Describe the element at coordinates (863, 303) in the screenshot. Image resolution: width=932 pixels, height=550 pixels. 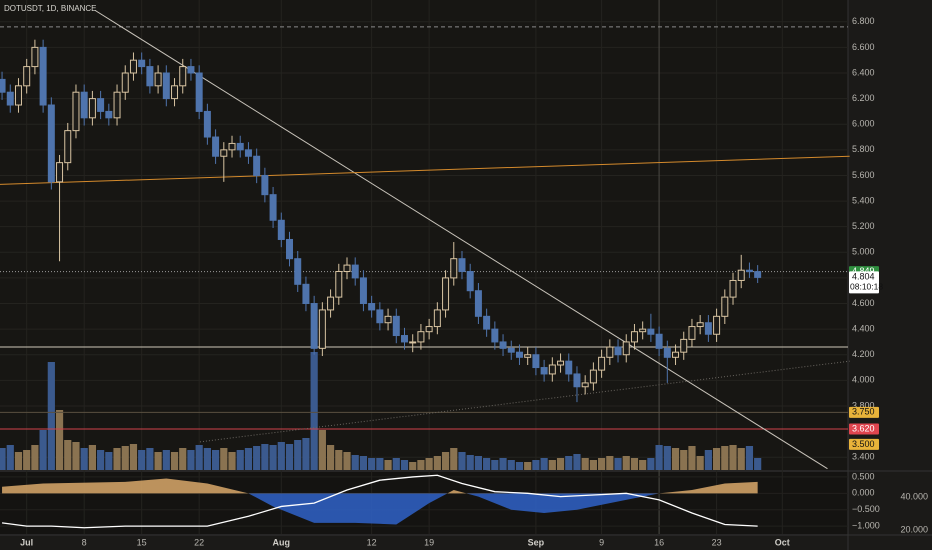
I see `y-tick-label: 4.600` at that location.